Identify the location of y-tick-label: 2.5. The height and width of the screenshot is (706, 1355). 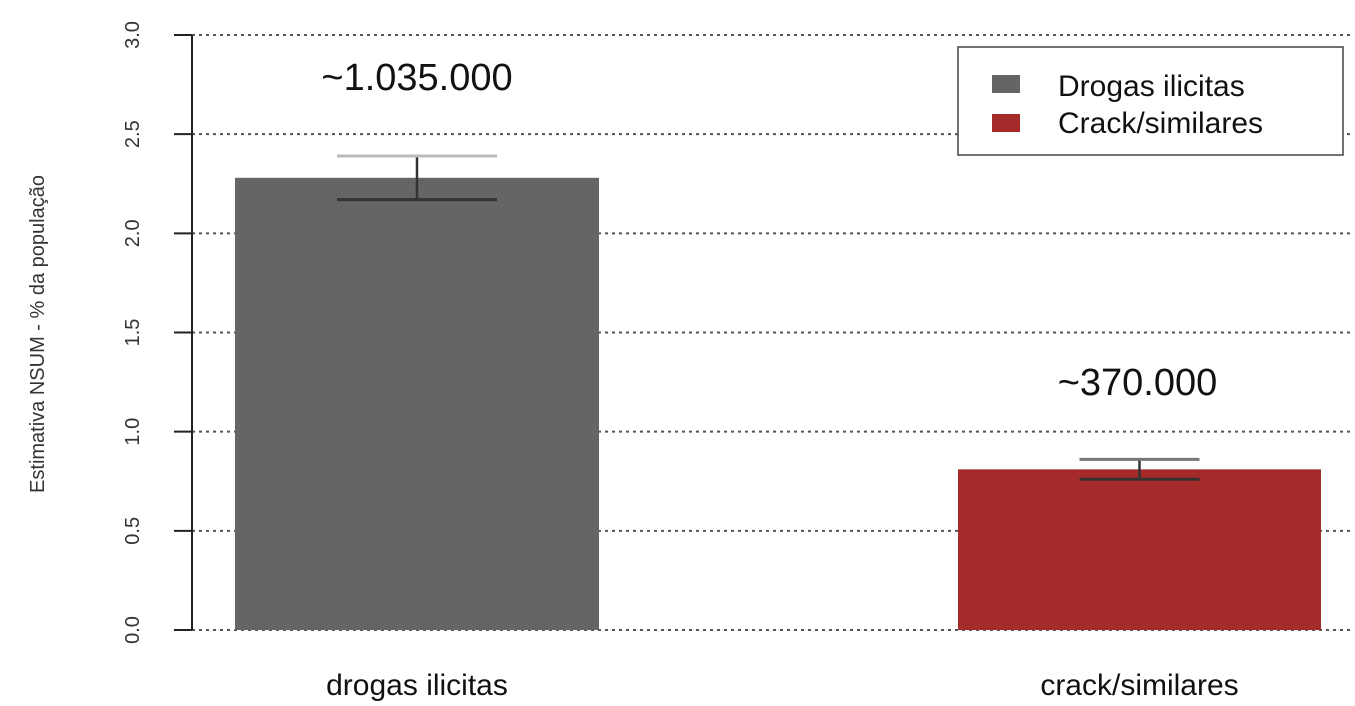
(133, 134).